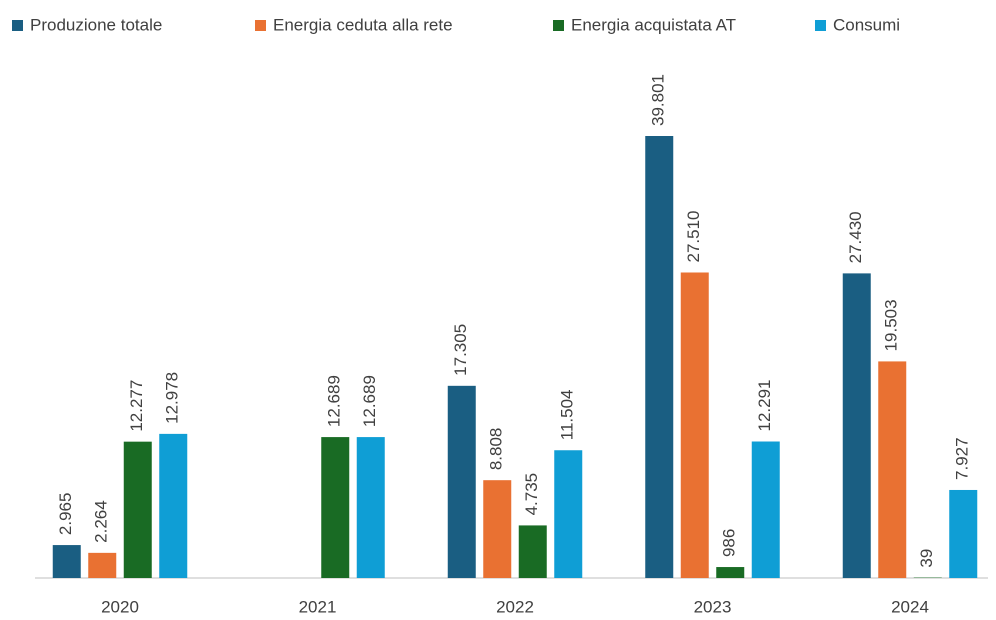 This screenshot has height=620, width=996. I want to click on data-label: 39.801, so click(658, 100).